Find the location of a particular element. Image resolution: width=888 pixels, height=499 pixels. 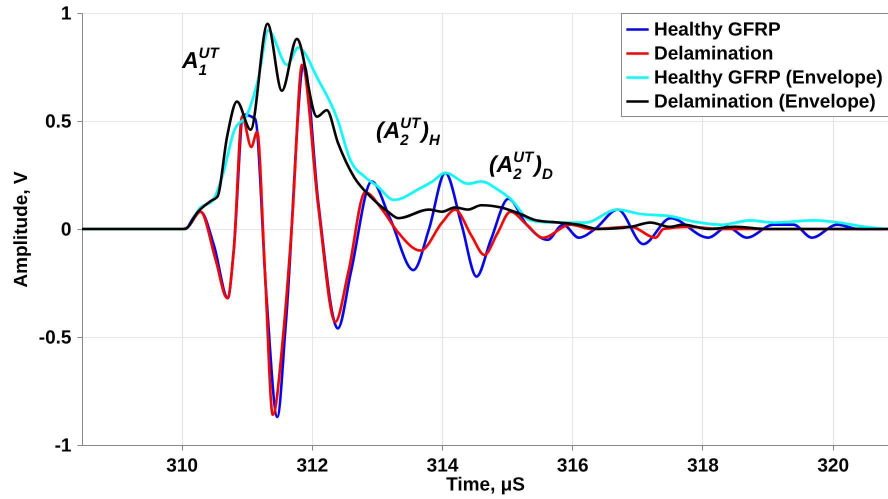

y-tick-label: -1 is located at coordinates (63, 446).